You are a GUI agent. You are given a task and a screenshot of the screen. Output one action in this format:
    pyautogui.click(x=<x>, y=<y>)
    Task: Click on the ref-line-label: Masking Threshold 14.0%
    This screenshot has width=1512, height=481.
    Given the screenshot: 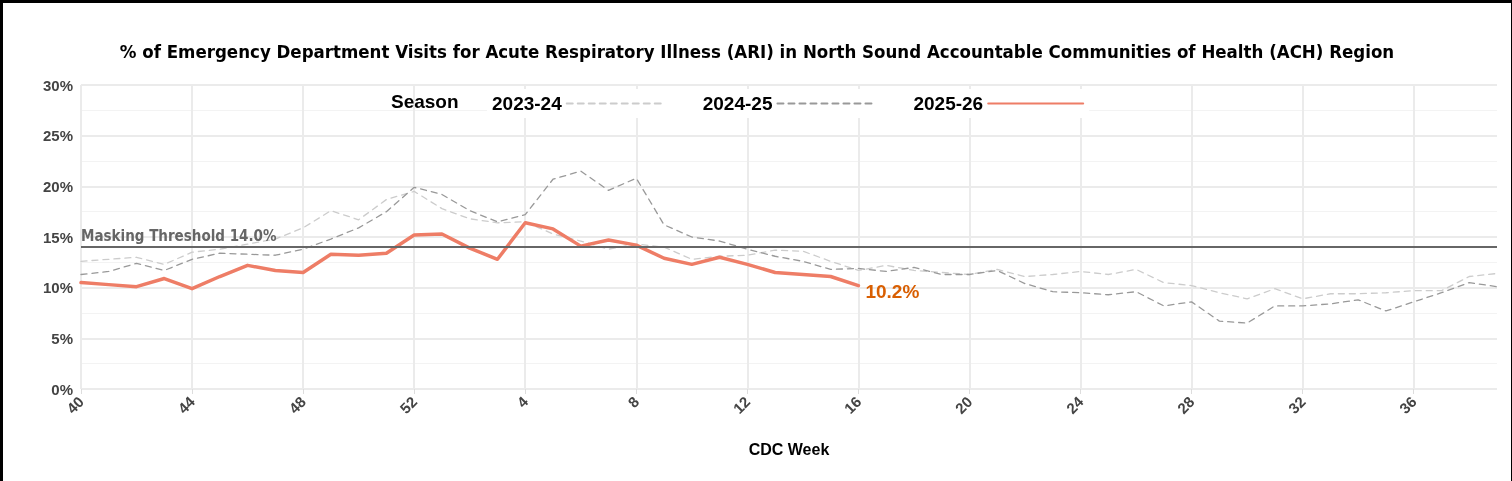 What is the action you would take?
    pyautogui.click(x=179, y=235)
    